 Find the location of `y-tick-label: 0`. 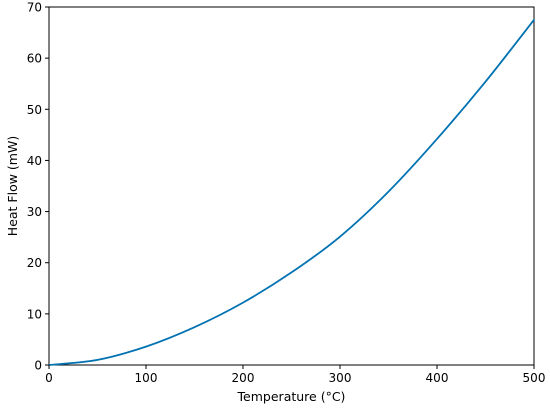

y-tick-label: 0 is located at coordinates (38, 366).